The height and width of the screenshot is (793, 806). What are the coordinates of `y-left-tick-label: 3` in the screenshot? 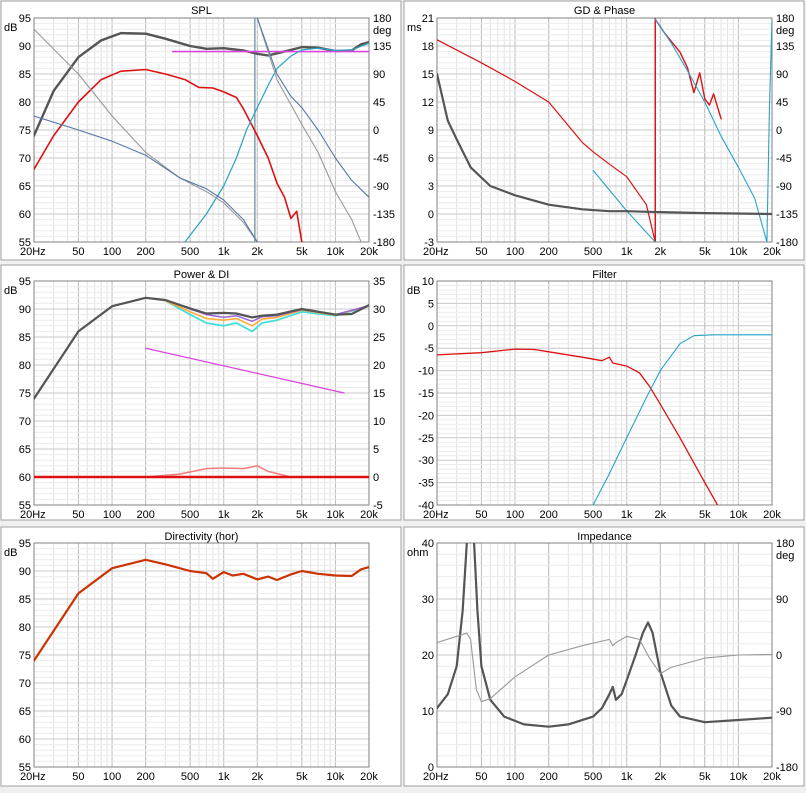 It's located at (431, 187).